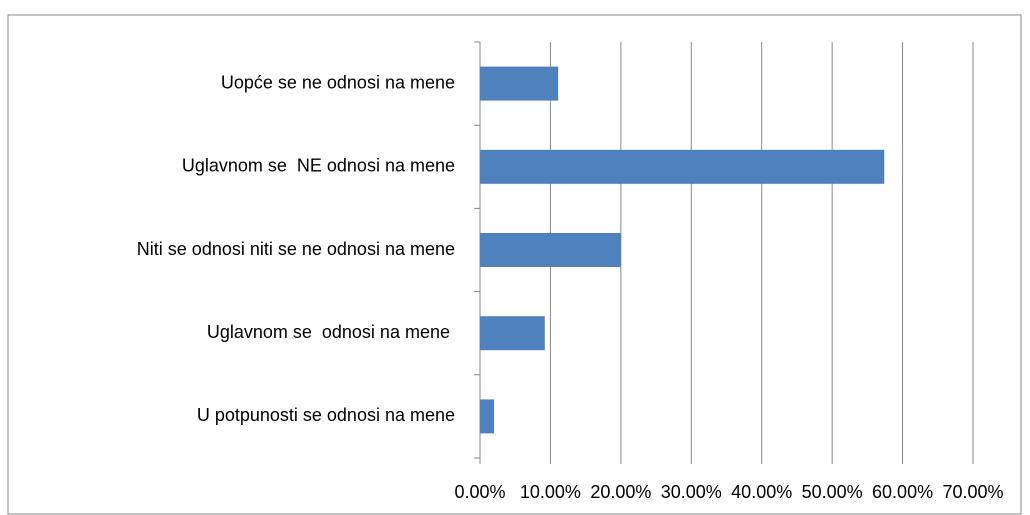  I want to click on y-tick-label: Niti se odnosi niti se ne odnosi na mene, so click(296, 249).